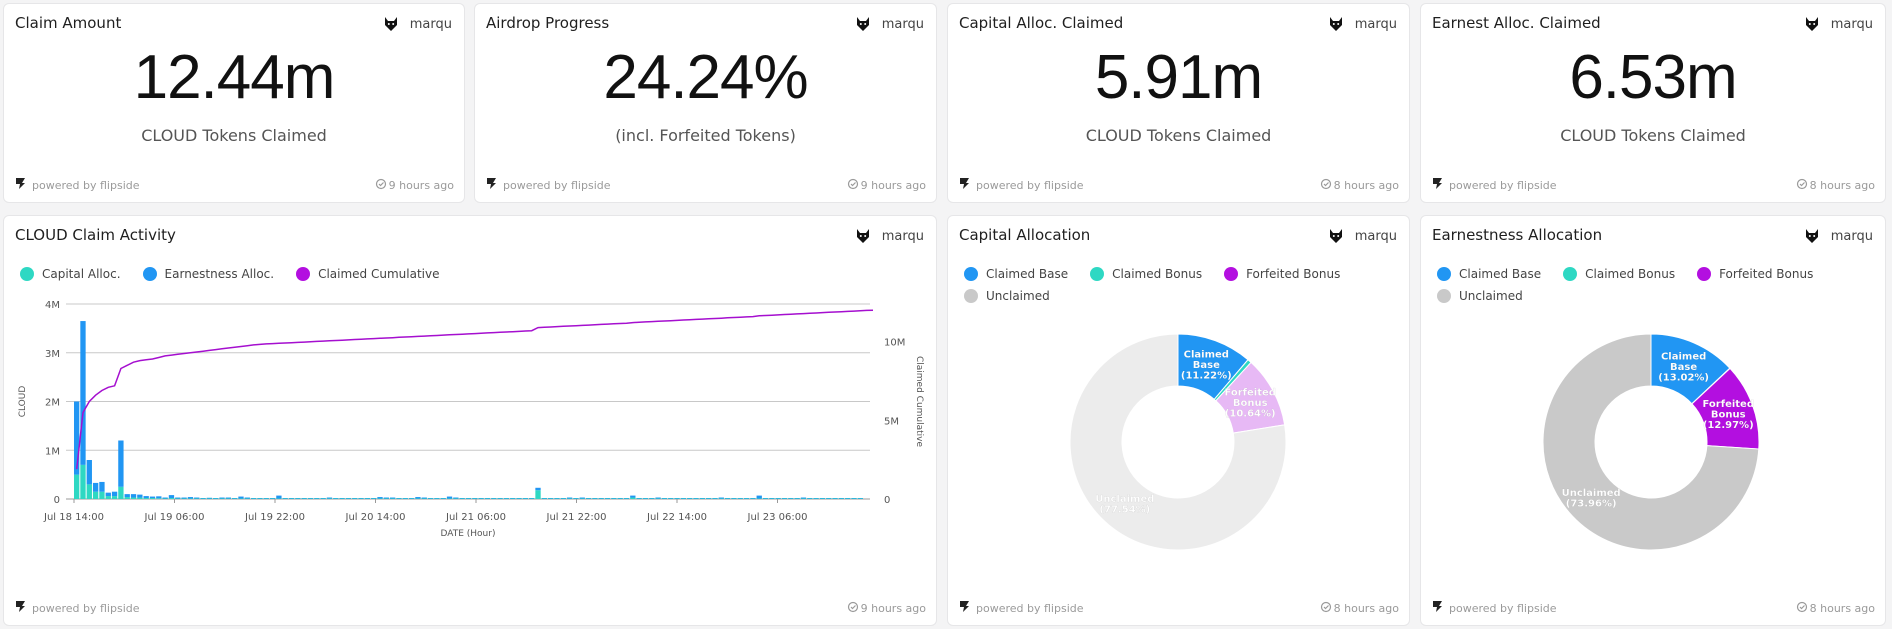  I want to click on legend-label: Claimed Base, so click(1500, 274).